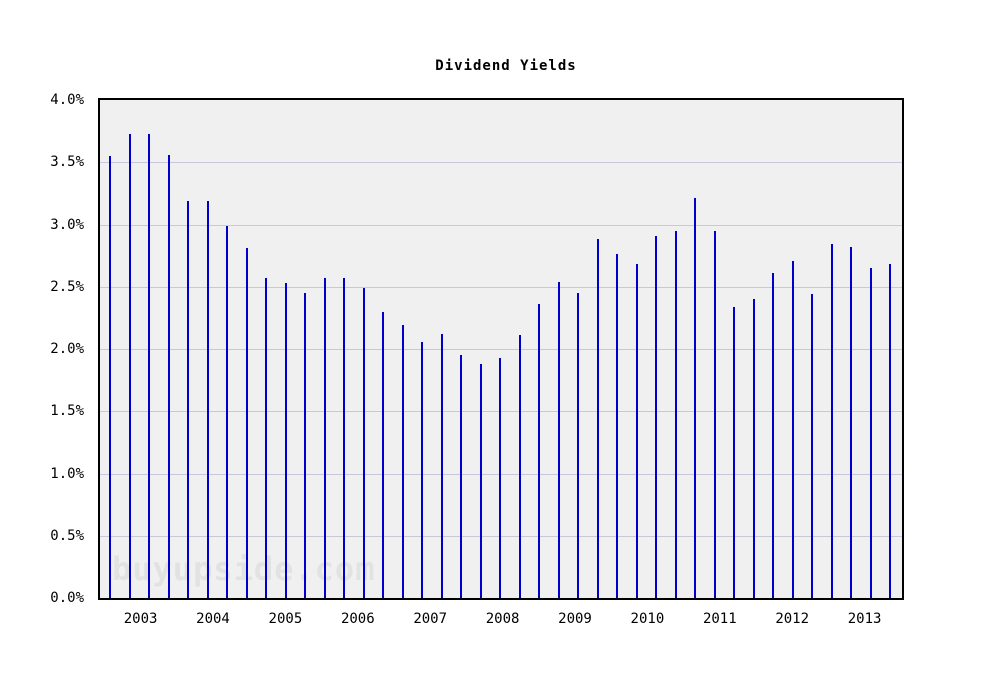  Describe the element at coordinates (140, 619) in the screenshot. I see `x-axis-label: 2003` at that location.